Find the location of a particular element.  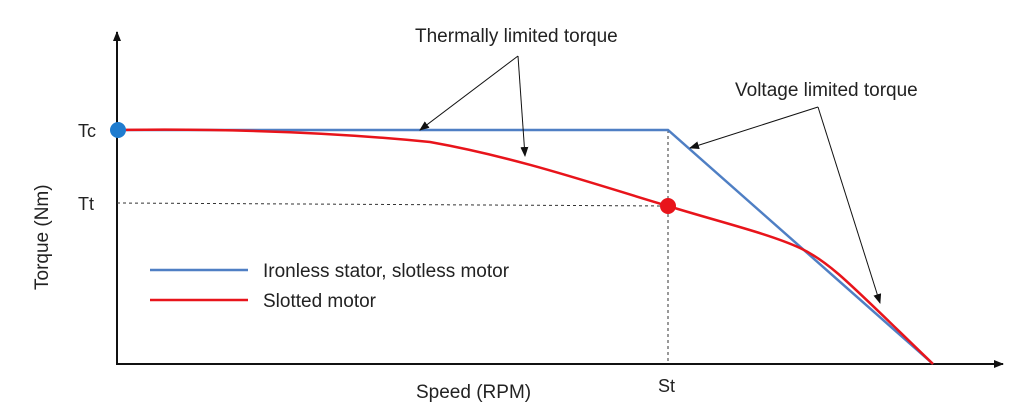

legend-slotted-label: Slotted motor is located at coordinates (320, 301).